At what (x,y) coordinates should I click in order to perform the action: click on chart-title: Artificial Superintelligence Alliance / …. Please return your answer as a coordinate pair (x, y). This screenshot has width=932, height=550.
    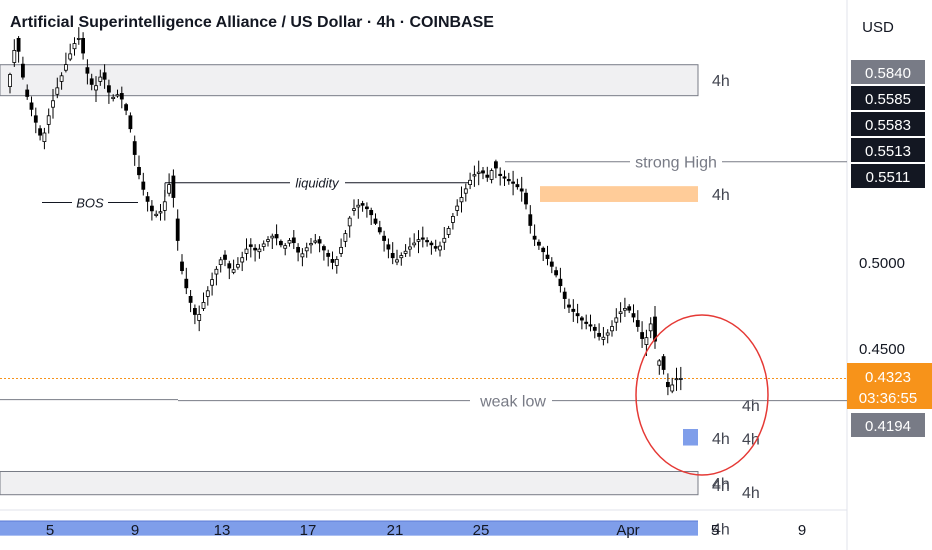
    Looking at the image, I should click on (252, 22).